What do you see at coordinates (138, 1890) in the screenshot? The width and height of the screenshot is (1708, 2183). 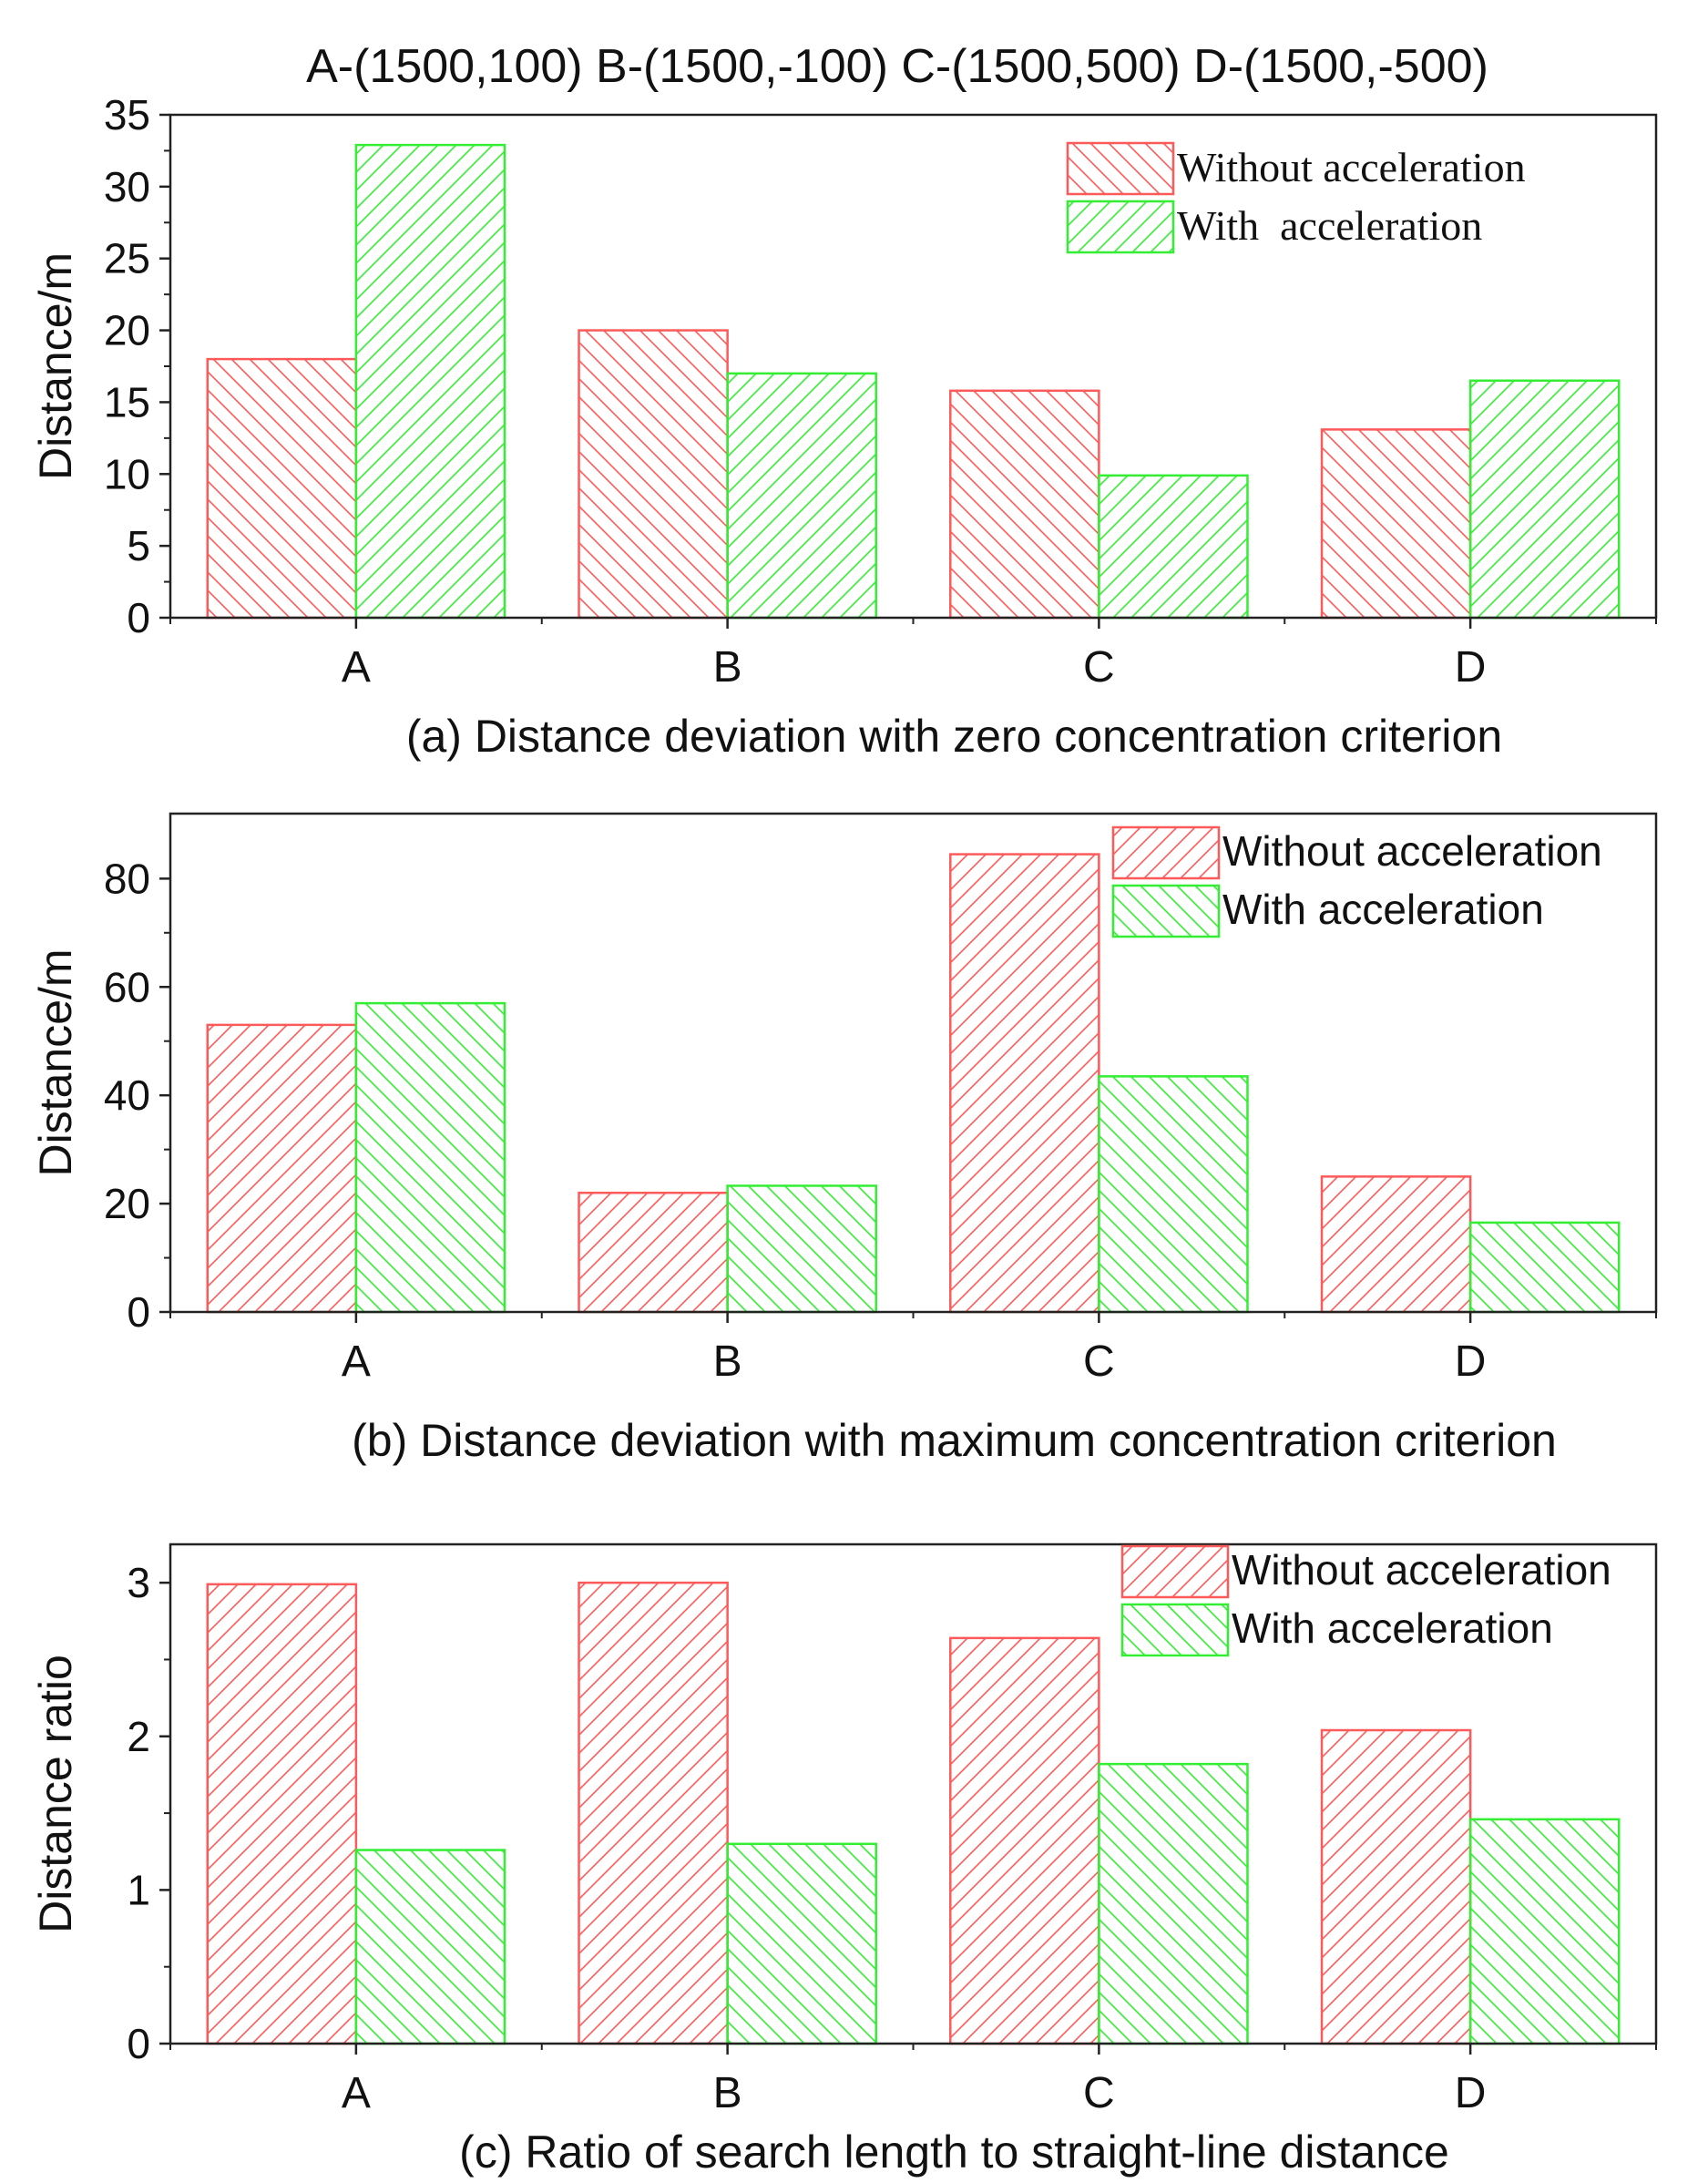 I see `y-tick-label: 1` at bounding box center [138, 1890].